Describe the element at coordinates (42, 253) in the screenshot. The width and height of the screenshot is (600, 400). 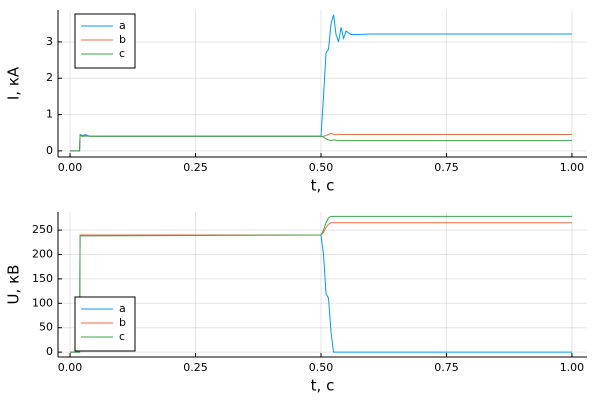
I see `y-tick-label: 200` at that location.